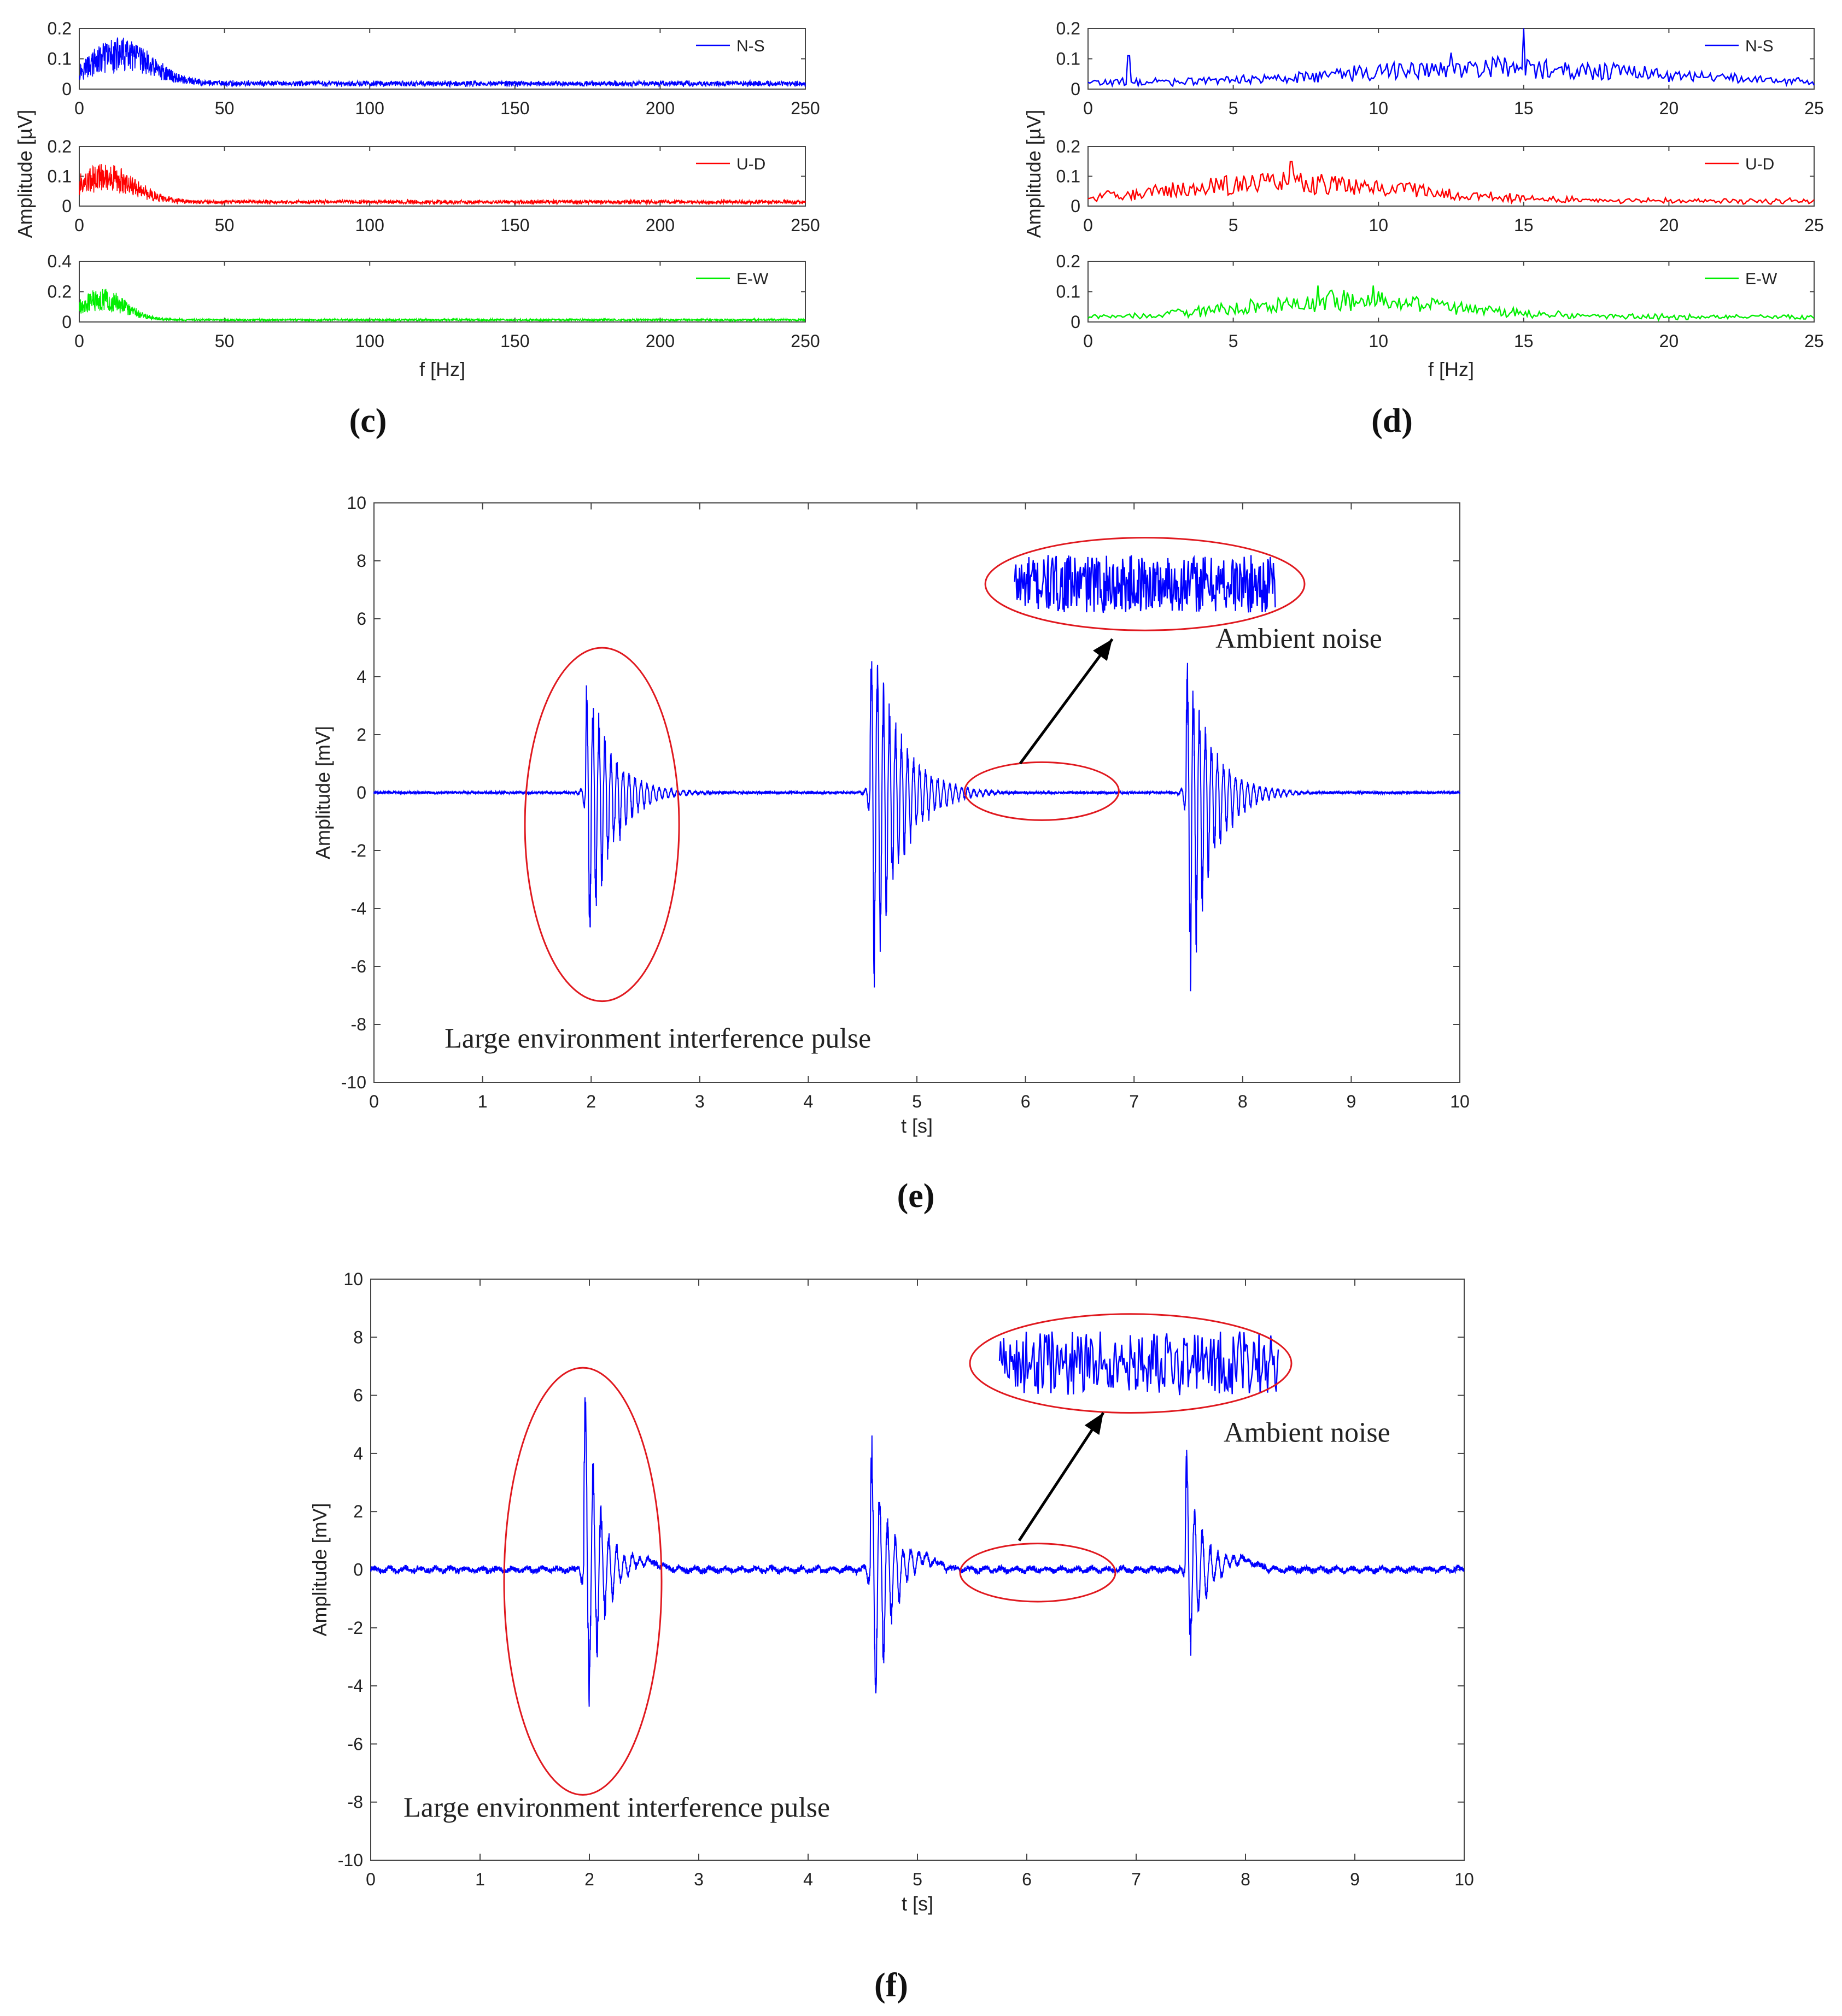 This screenshot has height=2016, width=1842. Describe the element at coordinates (355, 1802) in the screenshot. I see `y-tick-label: -8` at that location.